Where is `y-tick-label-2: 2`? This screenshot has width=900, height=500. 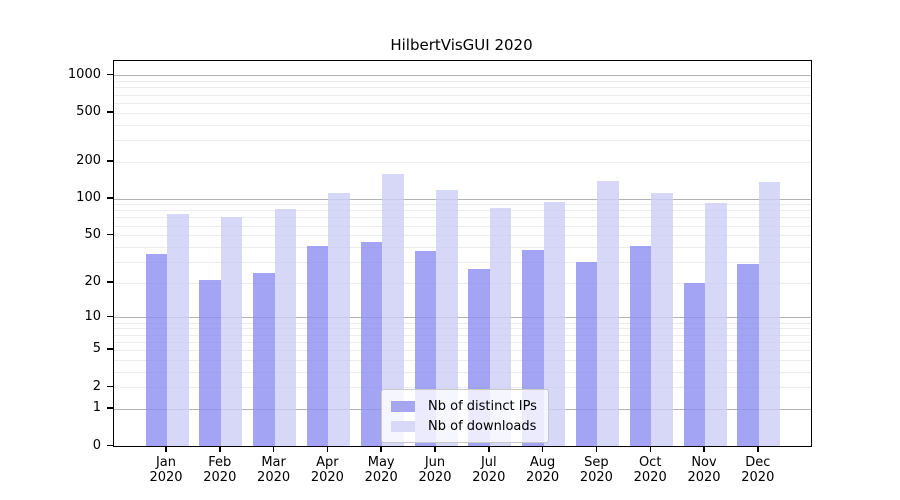
y-tick-label-2: 2 is located at coordinates (96, 386).